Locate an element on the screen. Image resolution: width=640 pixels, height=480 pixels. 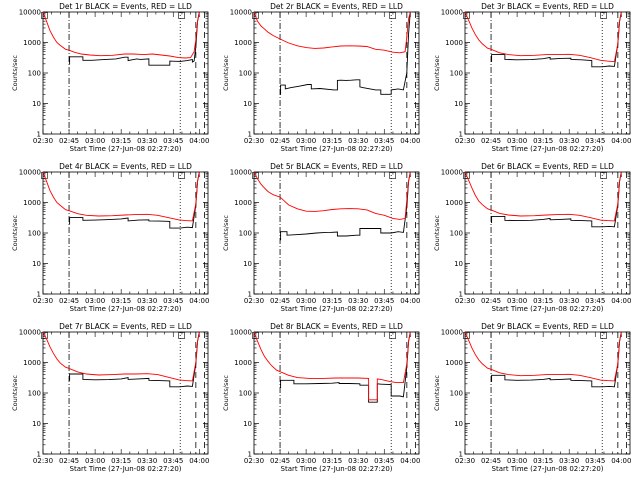
panel-2-series-events-line is located at coordinates (345, 53).